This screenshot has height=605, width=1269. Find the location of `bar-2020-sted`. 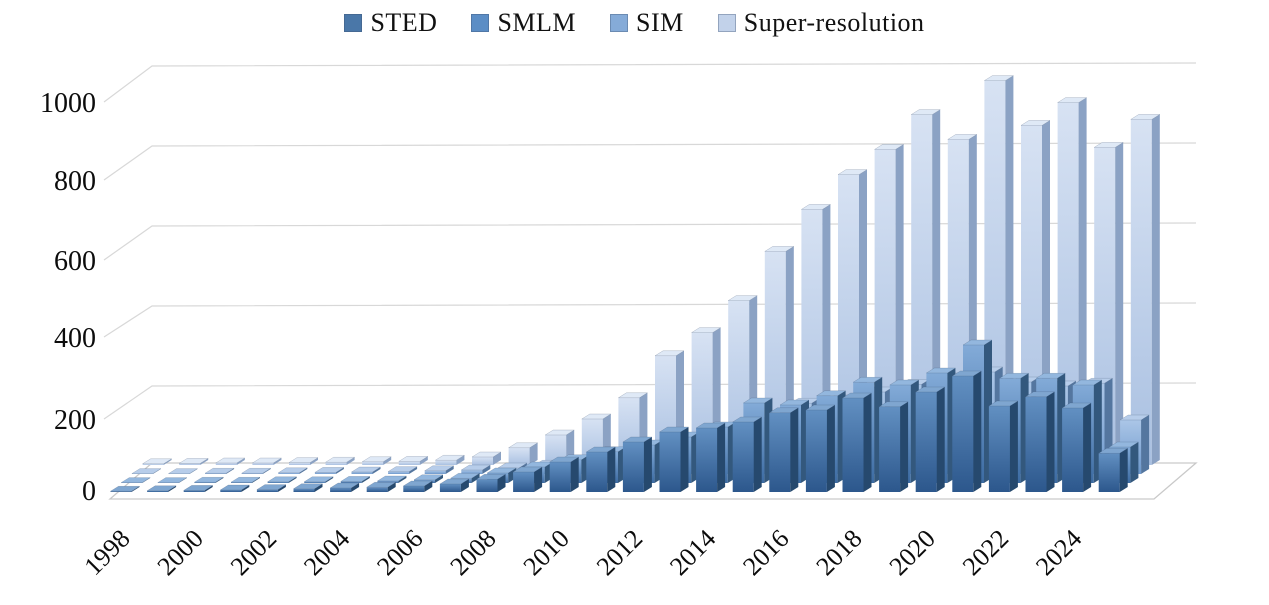

bar-2020-sted is located at coordinates (930, 439).